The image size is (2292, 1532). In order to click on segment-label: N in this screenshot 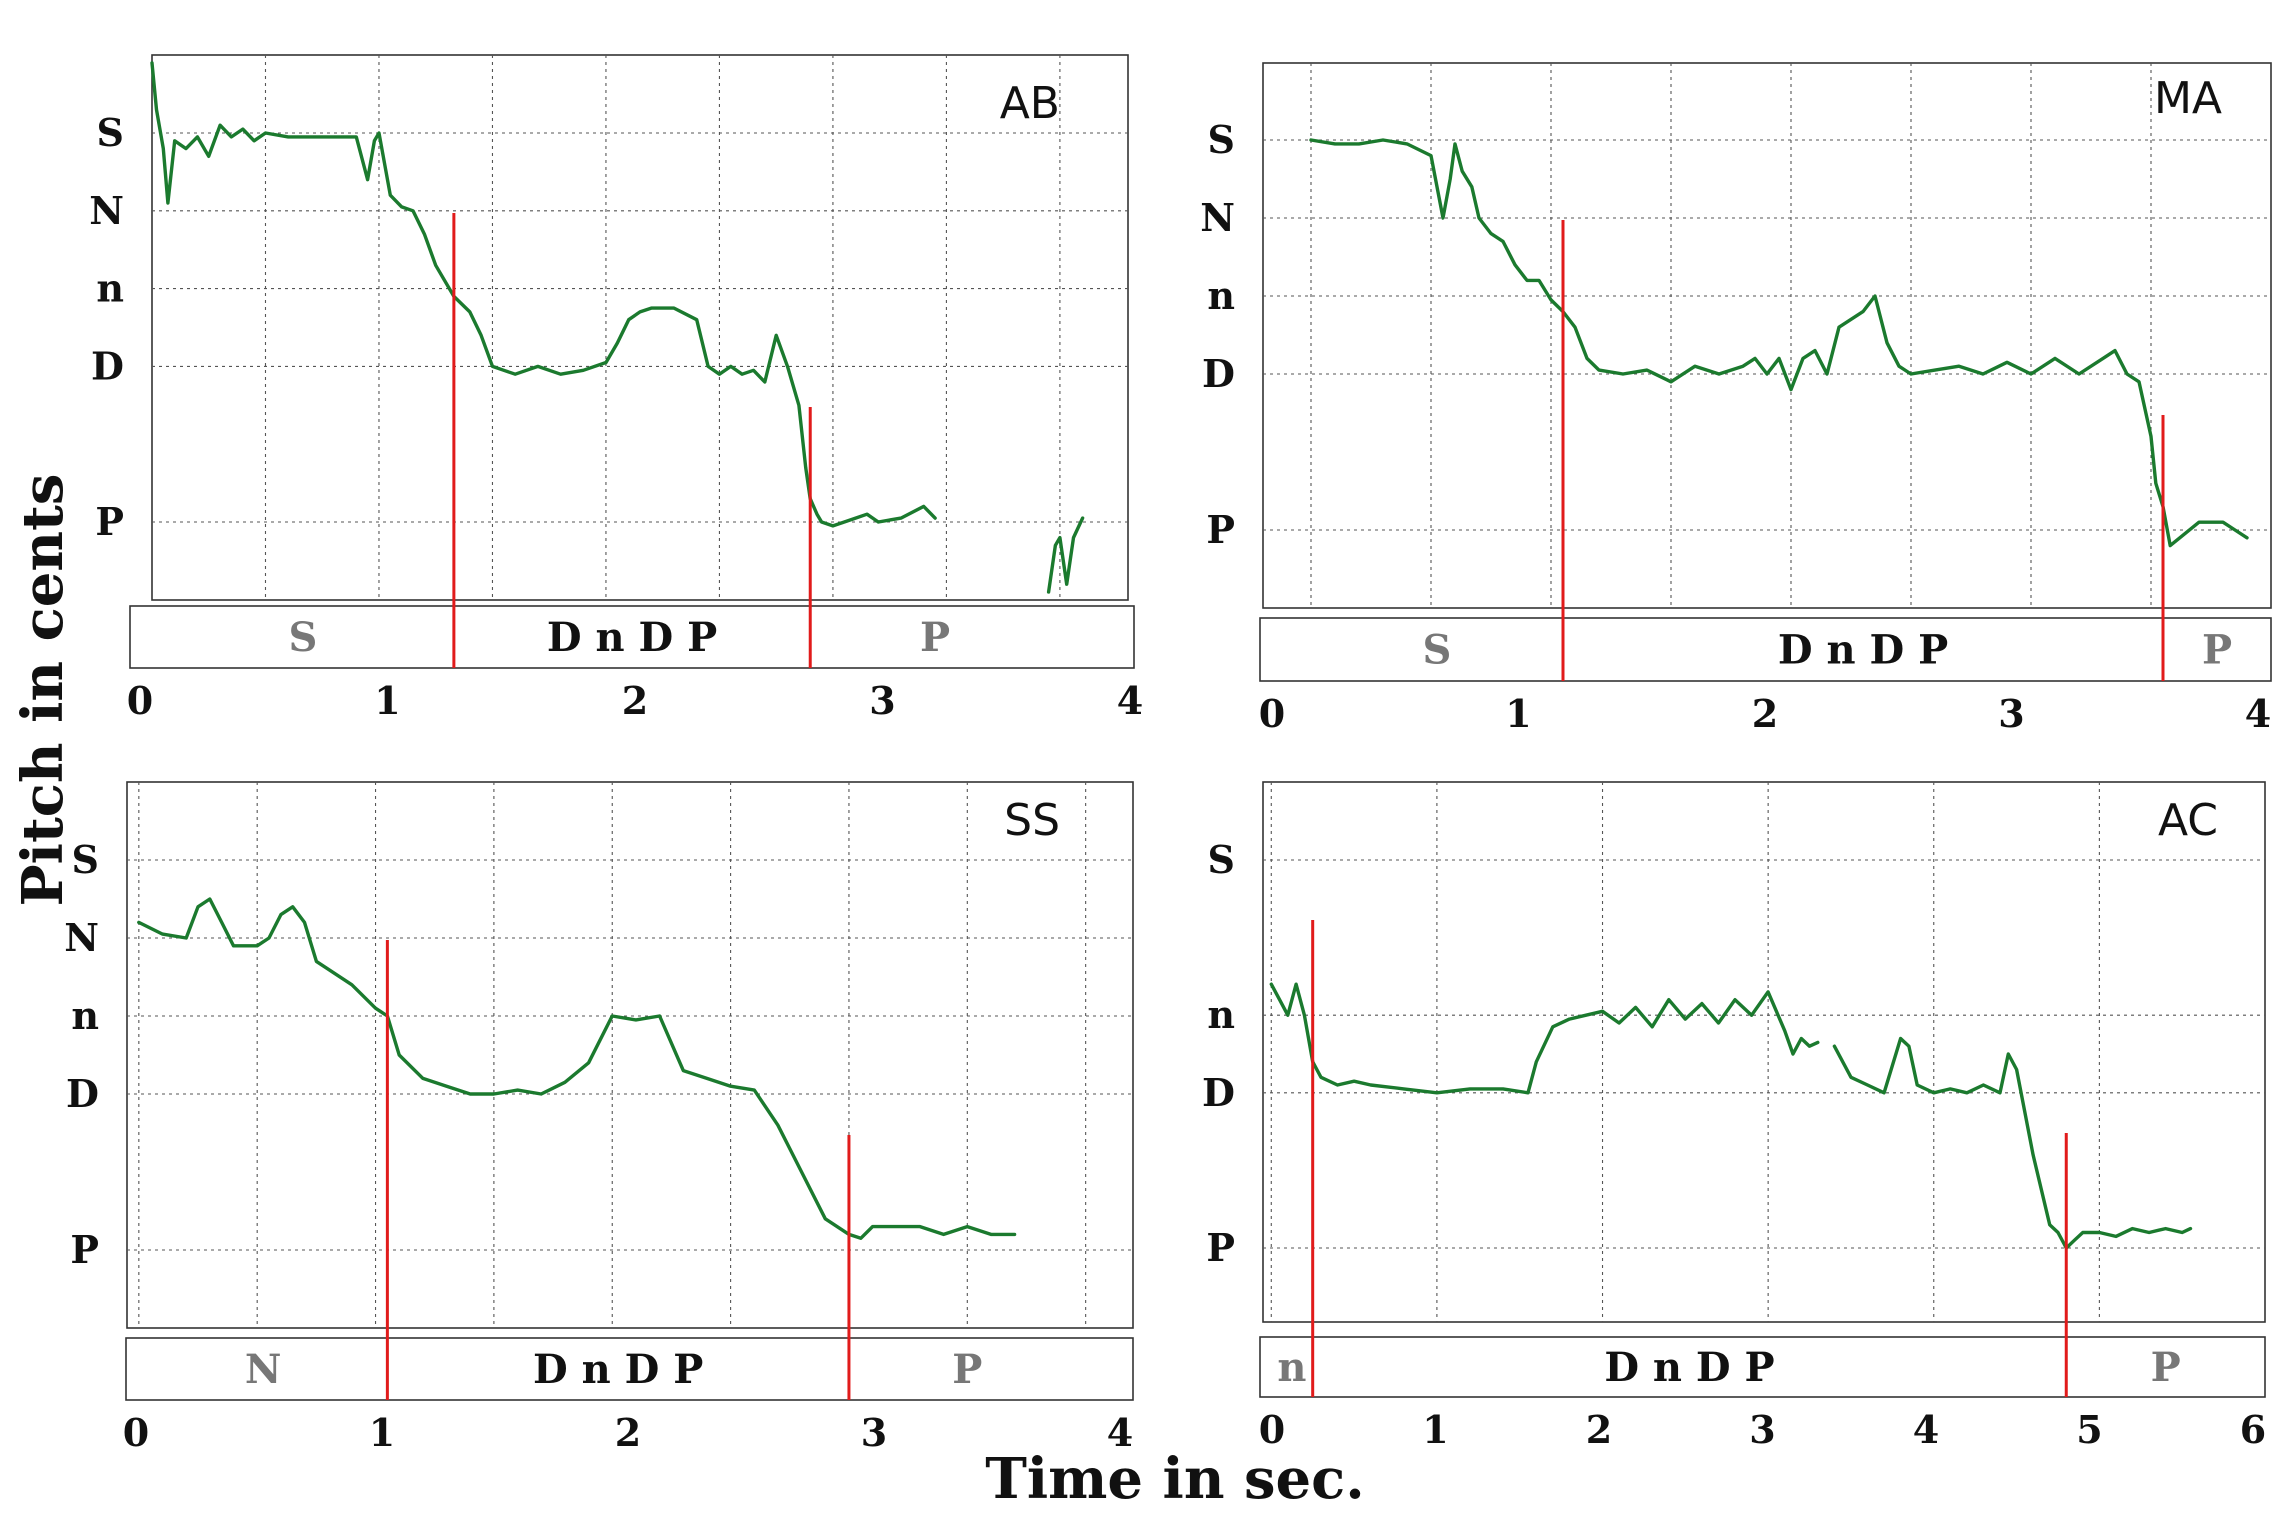, I will do `click(263, 1369)`.